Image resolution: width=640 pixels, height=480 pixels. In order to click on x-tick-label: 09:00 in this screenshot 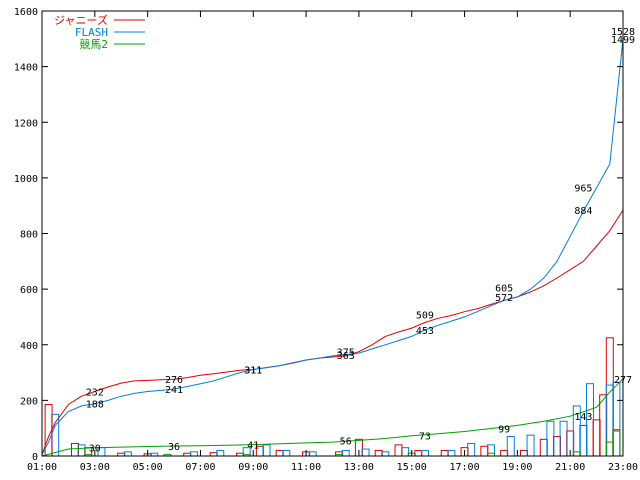, I will do `click(253, 467)`.